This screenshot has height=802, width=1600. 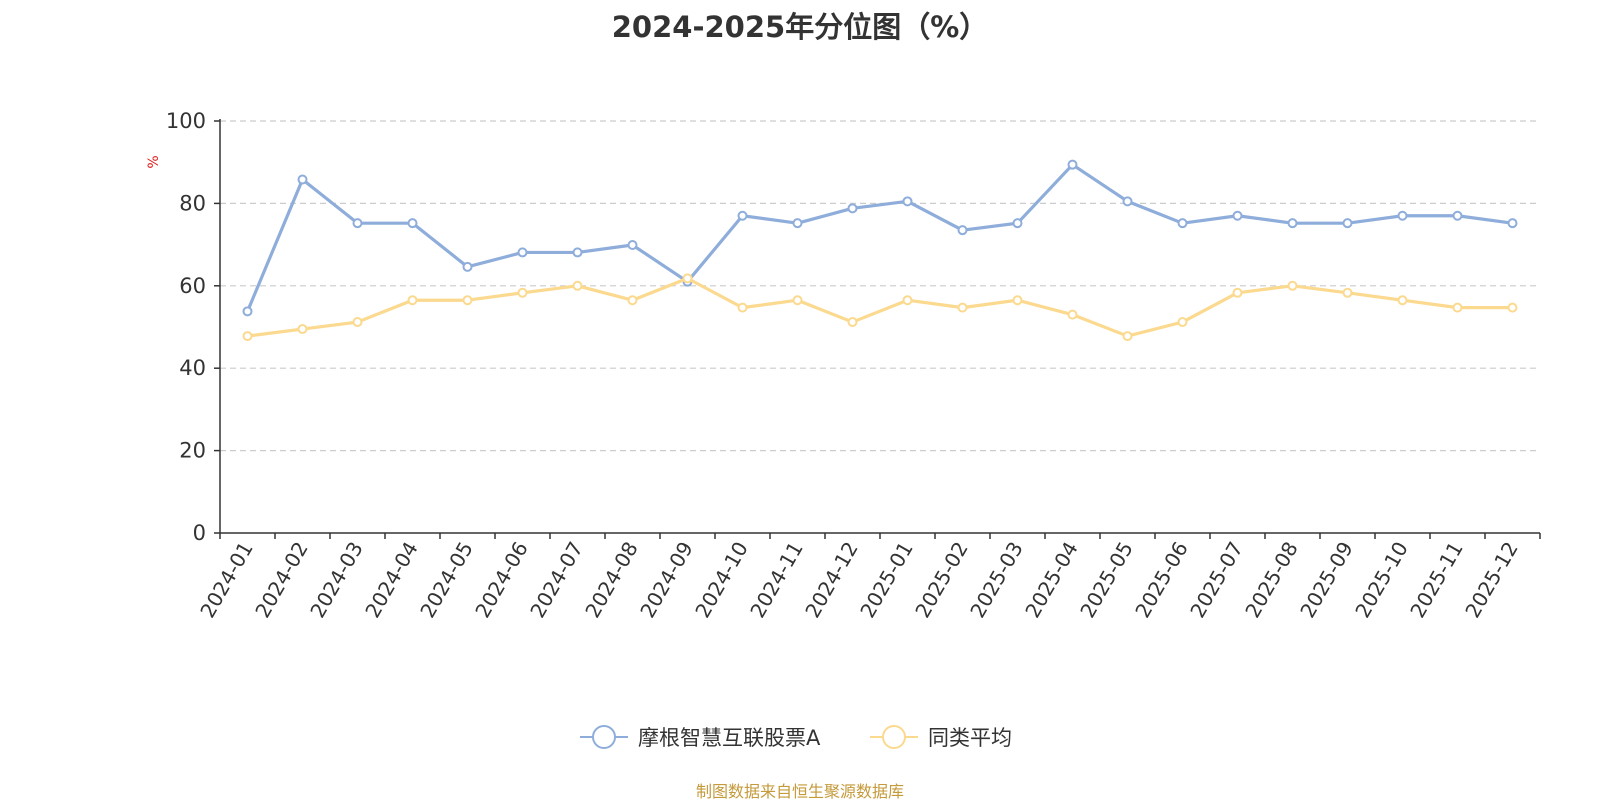 I want to click on legend-label: 同类平均, so click(x=970, y=738).